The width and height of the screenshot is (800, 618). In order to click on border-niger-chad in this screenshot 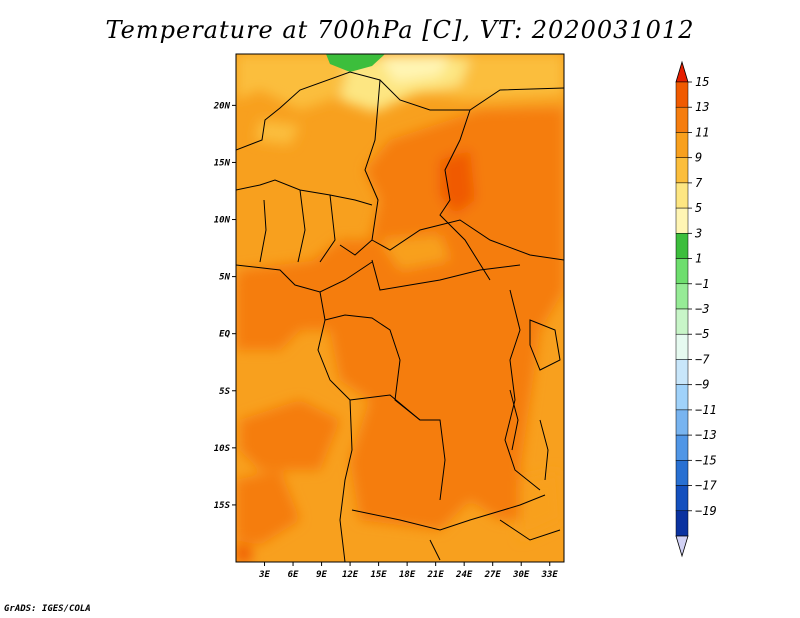, I will do `click(360, 167)`.